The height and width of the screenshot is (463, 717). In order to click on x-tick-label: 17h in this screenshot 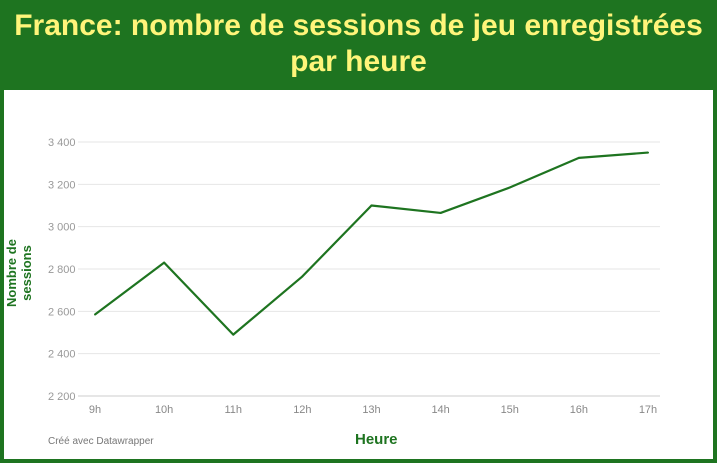, I will do `click(648, 410)`.